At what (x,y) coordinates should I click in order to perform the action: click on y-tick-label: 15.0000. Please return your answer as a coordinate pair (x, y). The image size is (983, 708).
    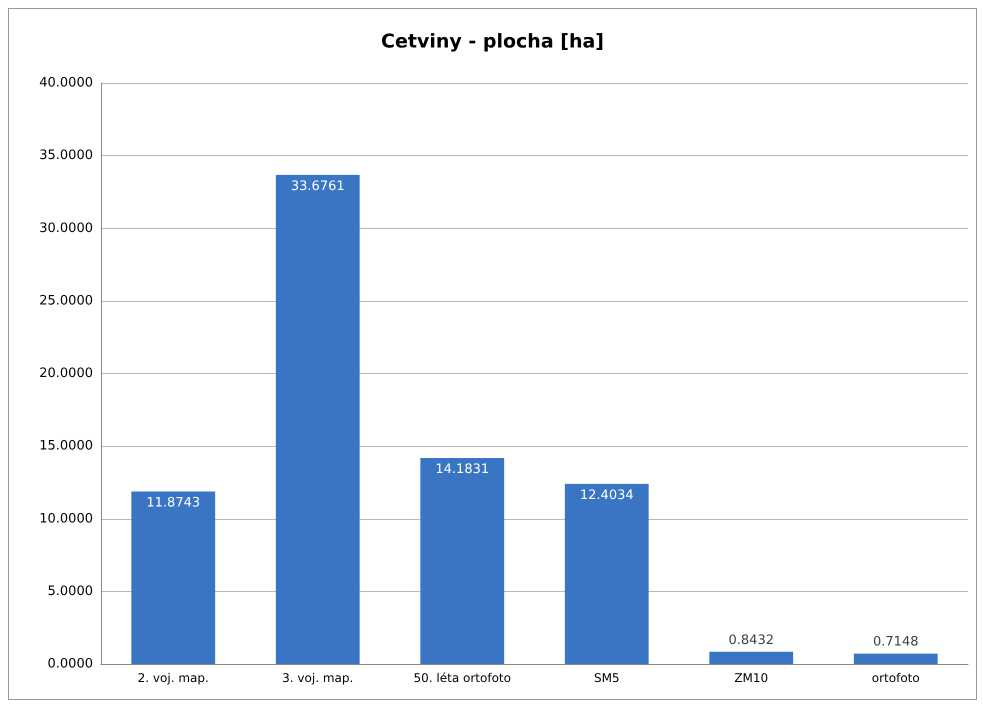
    Looking at the image, I should click on (66, 446).